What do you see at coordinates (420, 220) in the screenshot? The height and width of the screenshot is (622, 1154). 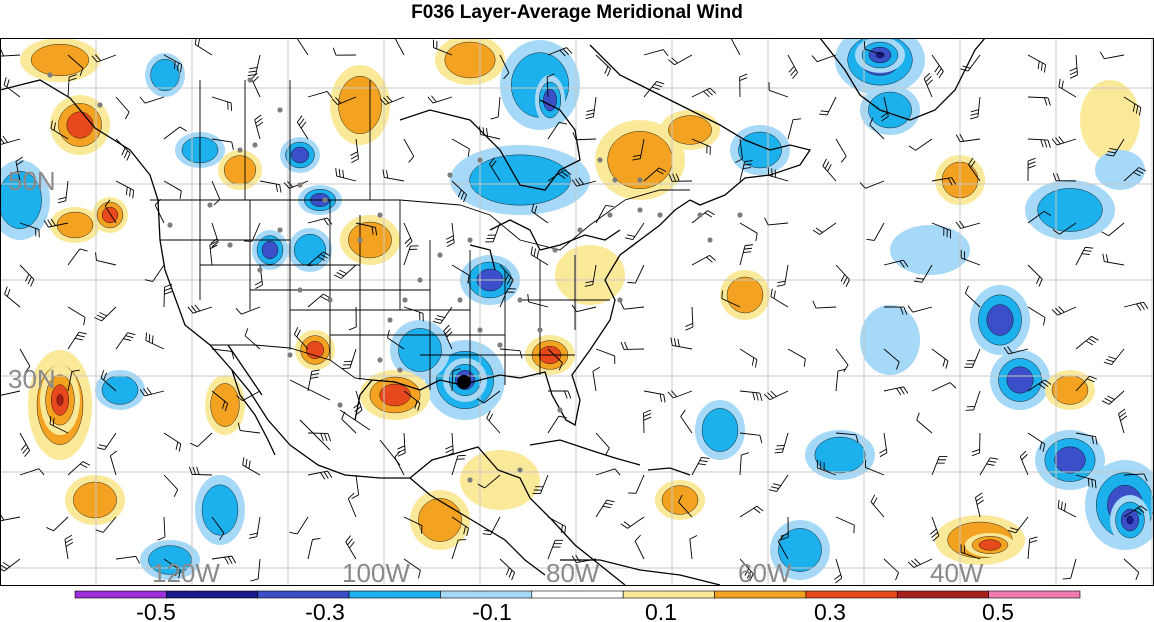 I see `us-canada-border` at bounding box center [420, 220].